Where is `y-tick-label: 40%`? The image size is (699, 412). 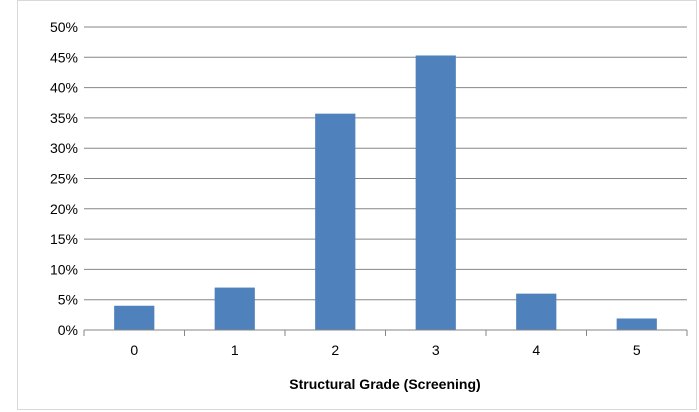
y-tick-label: 40% is located at coordinates (64, 88).